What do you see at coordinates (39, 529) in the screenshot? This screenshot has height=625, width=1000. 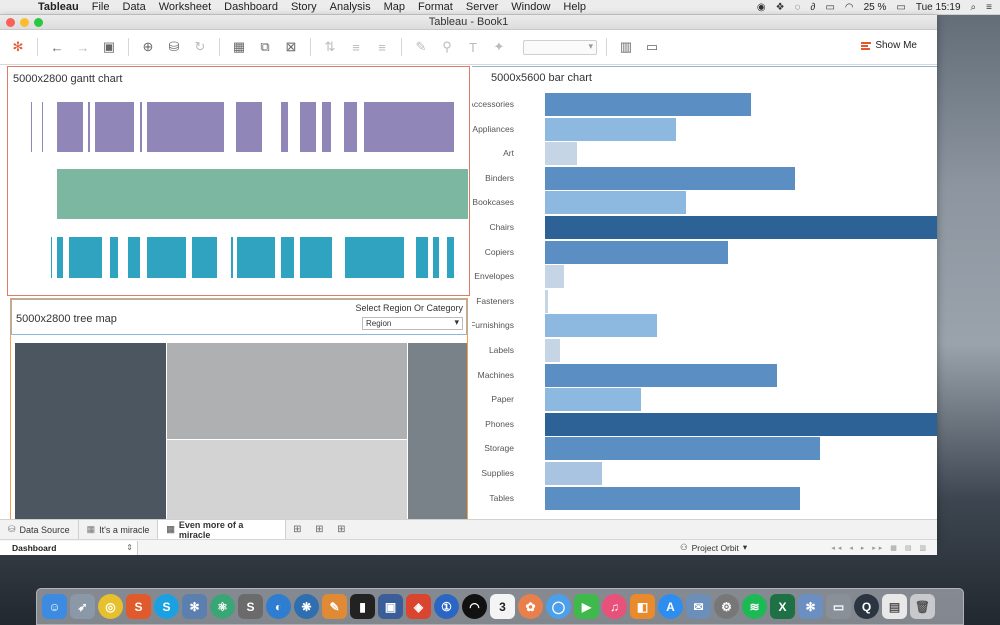 I see `tab-data-source: ⛁ Data Source` at bounding box center [39, 529].